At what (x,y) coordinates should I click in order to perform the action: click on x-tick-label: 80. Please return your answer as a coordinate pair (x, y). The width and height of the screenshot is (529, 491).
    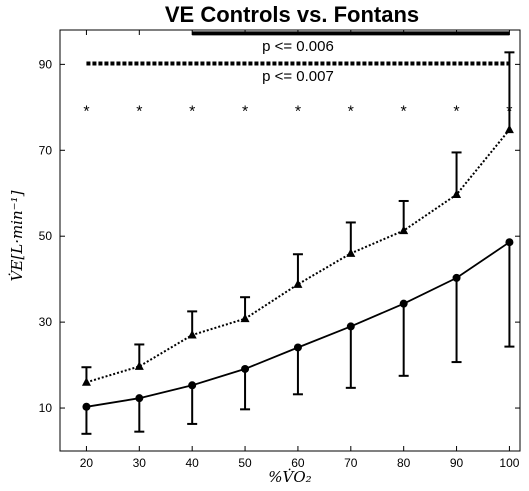
    Looking at the image, I should click on (404, 463).